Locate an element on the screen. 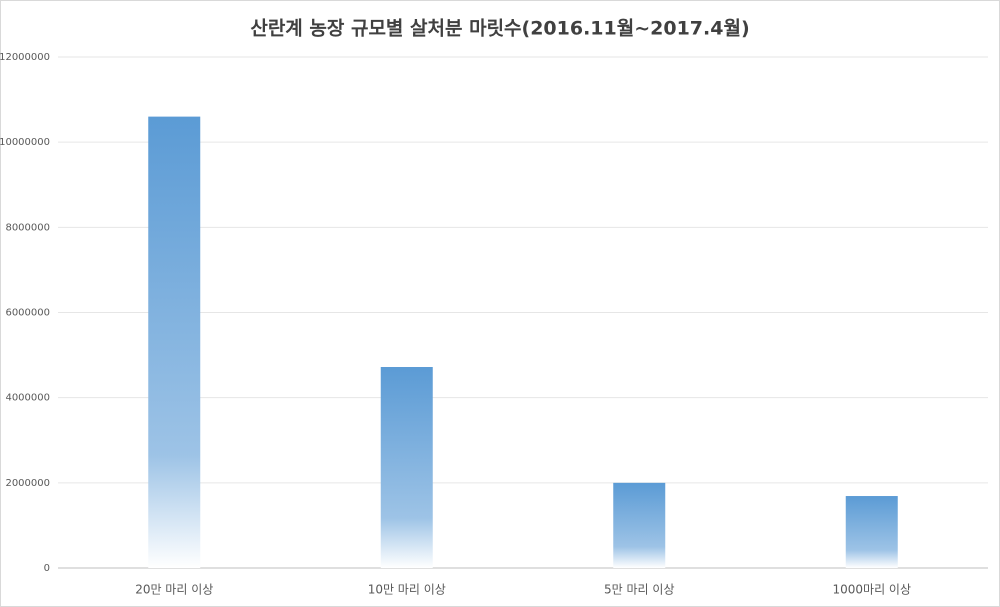 The height and width of the screenshot is (607, 1000). x-tick-label: 20만 마리 이상 is located at coordinates (174, 590).